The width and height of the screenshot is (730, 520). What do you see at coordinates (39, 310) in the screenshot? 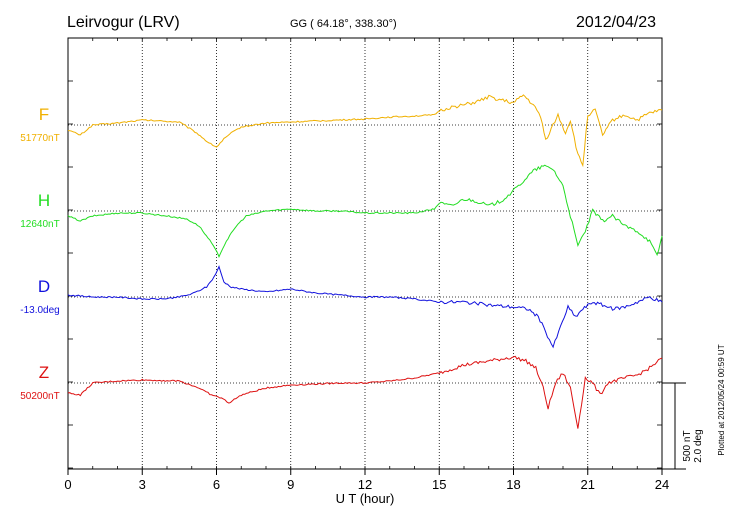
I see `series-baseline-D: -13.0deg` at bounding box center [39, 310].